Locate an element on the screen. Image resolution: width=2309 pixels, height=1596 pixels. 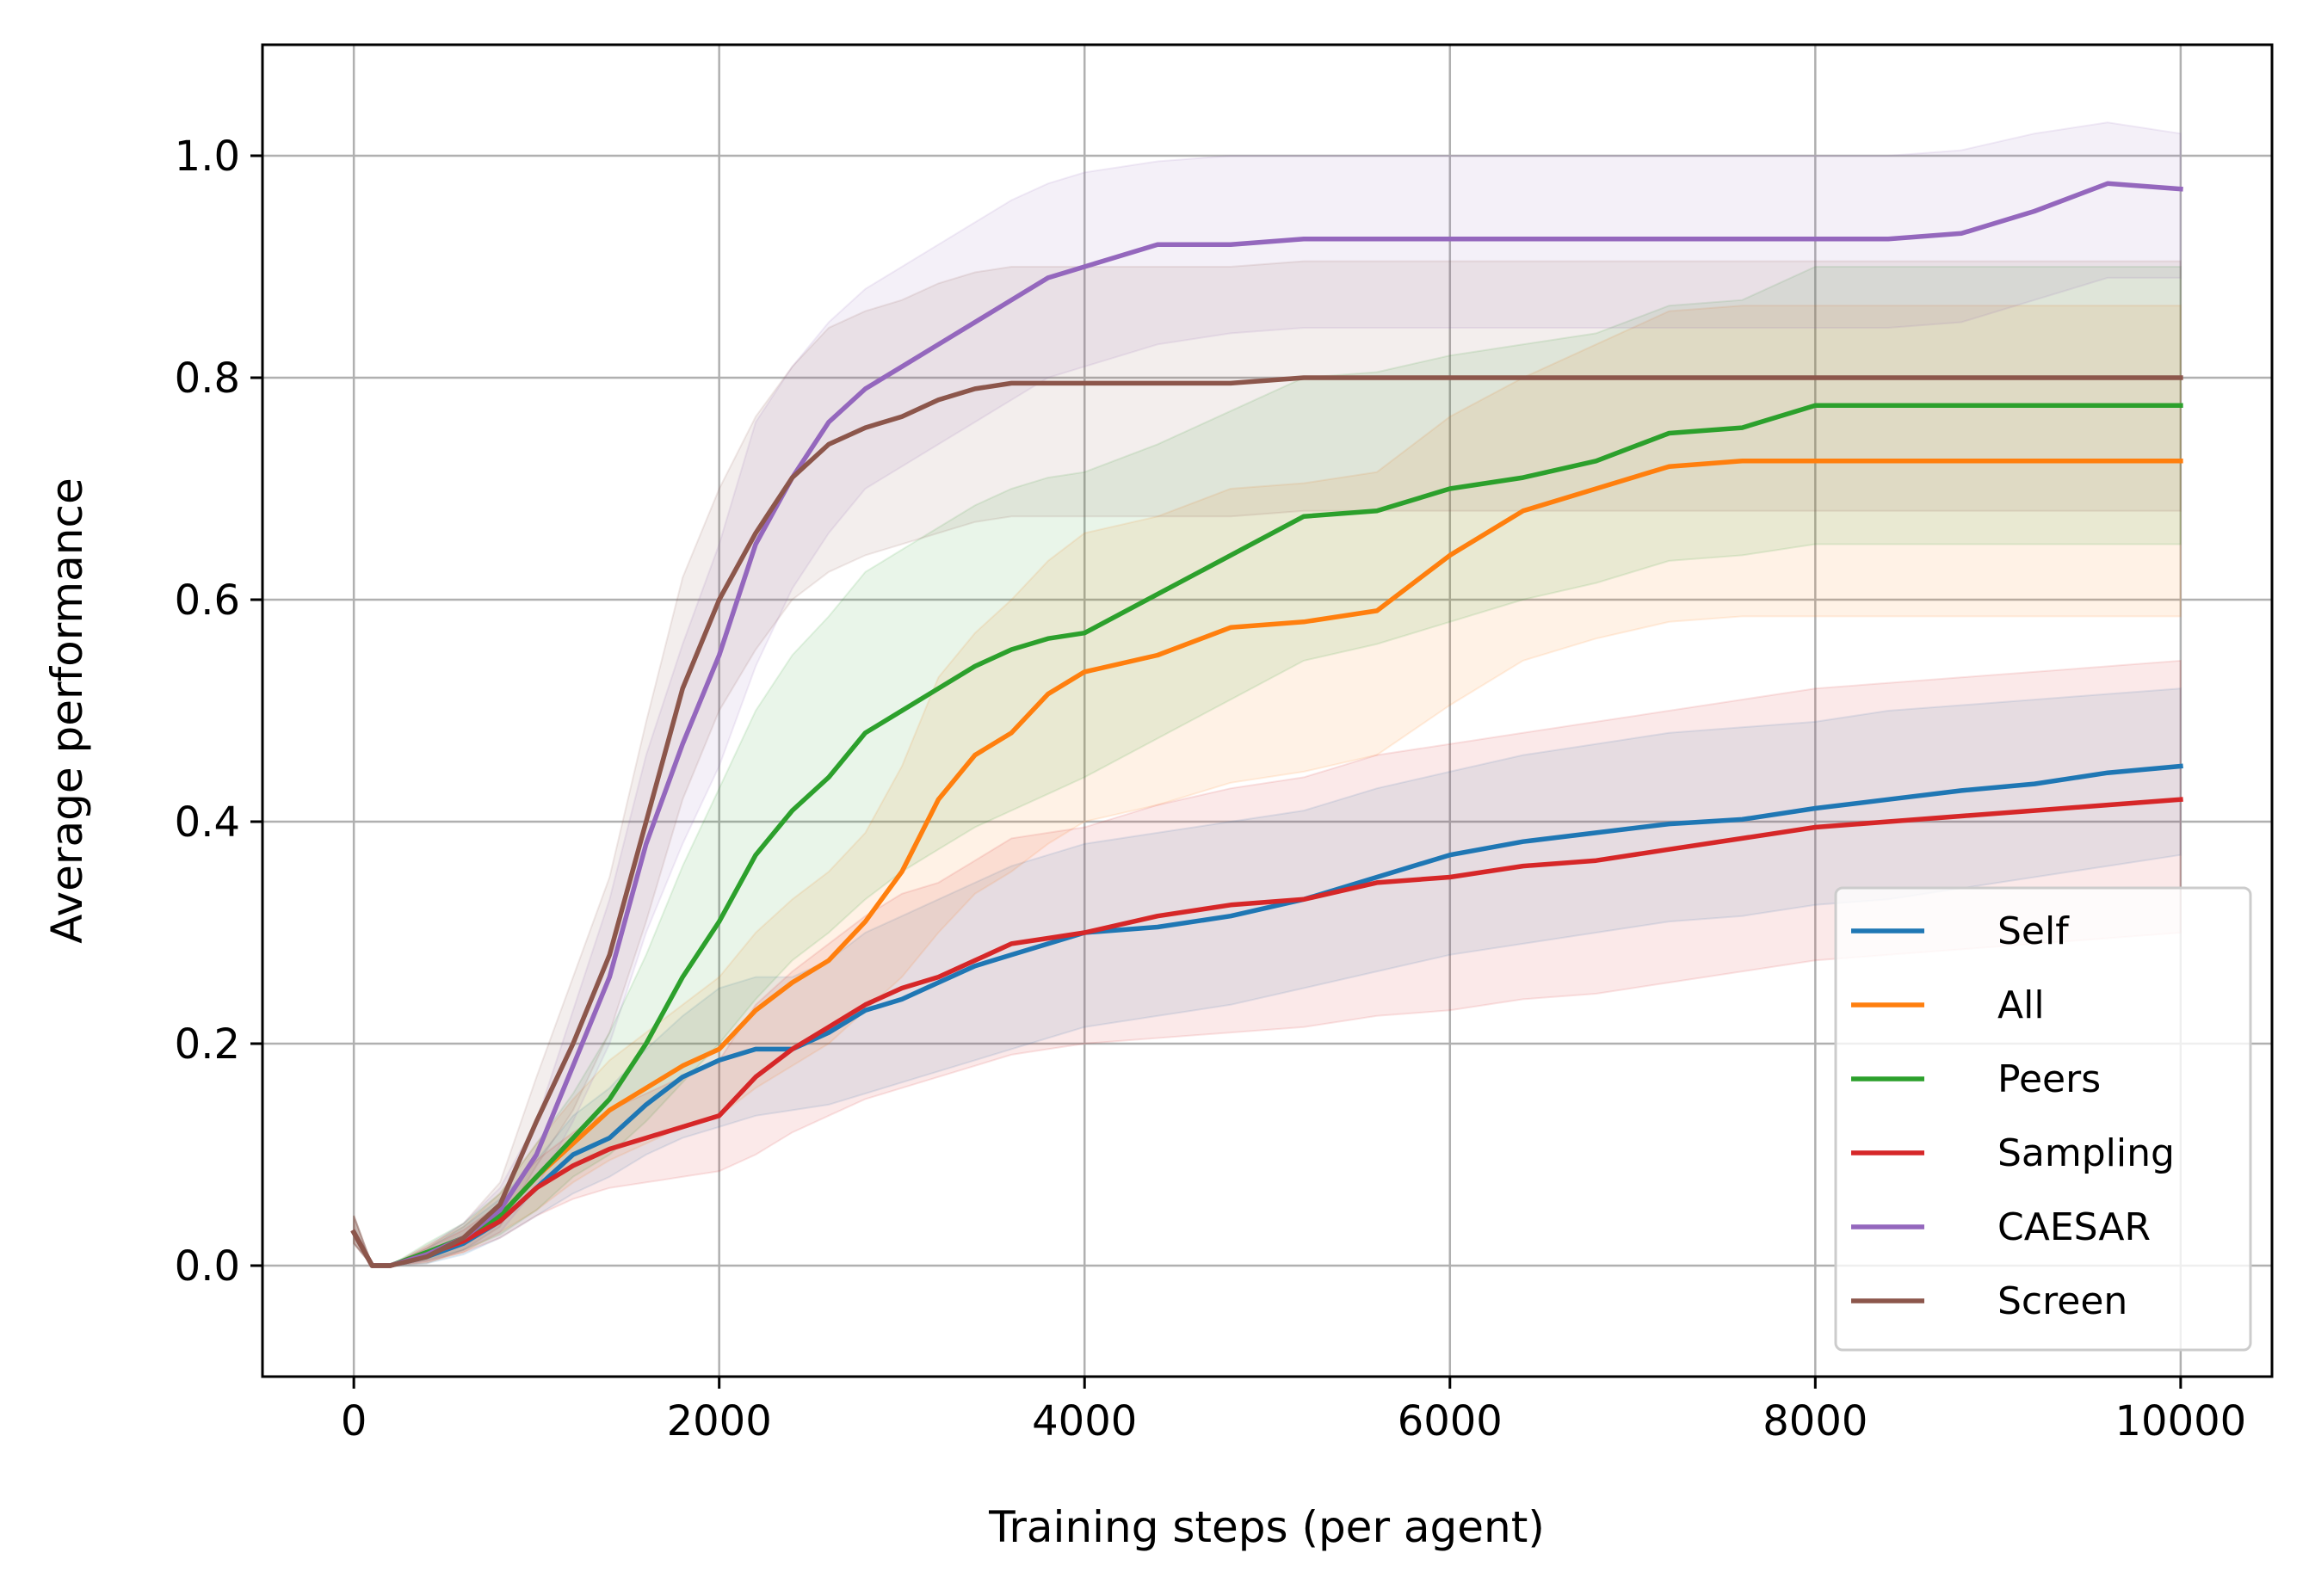
x-axis-title: Training steps (per agent) is located at coordinates (1266, 1527).